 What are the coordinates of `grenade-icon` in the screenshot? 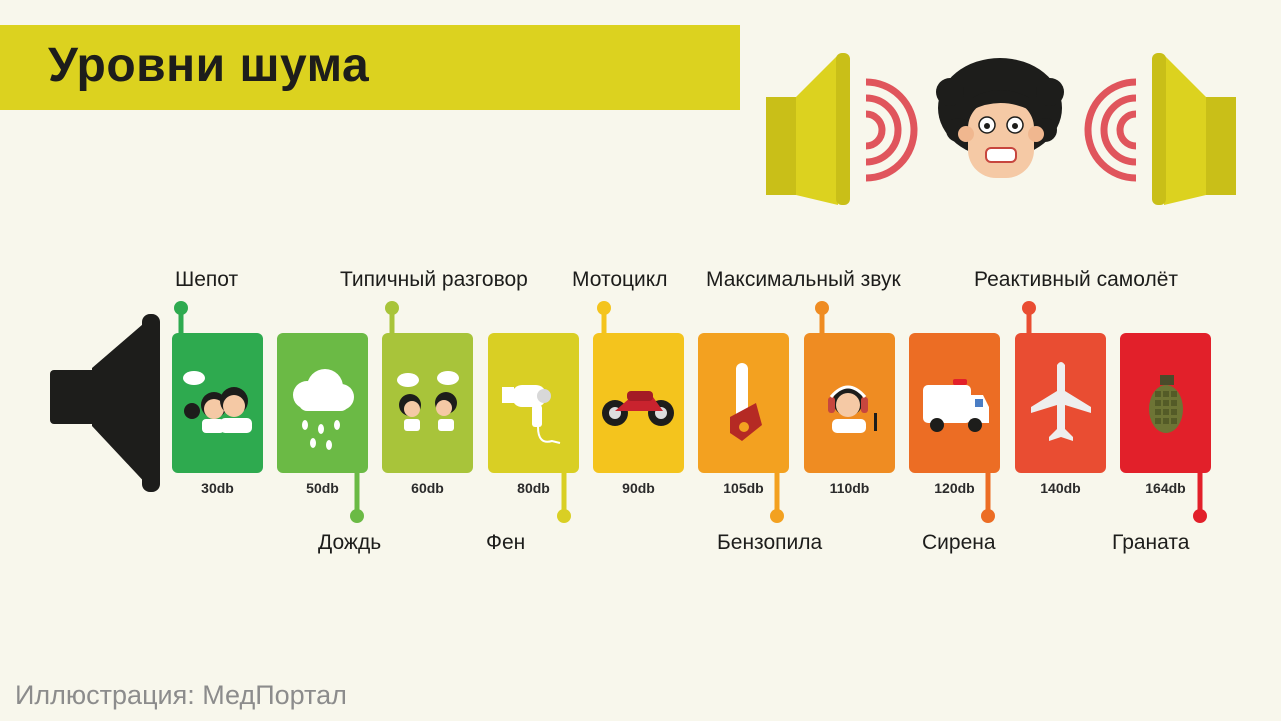 It's located at (1166, 404).